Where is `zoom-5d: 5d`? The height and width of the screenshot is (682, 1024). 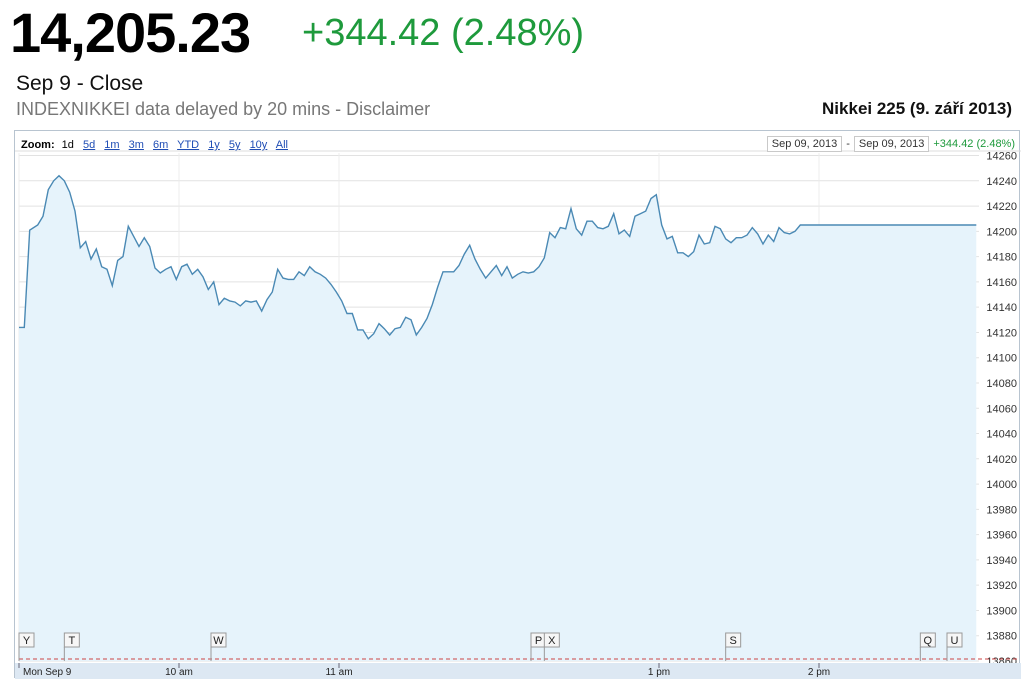 zoom-5d: 5d is located at coordinates (89, 145).